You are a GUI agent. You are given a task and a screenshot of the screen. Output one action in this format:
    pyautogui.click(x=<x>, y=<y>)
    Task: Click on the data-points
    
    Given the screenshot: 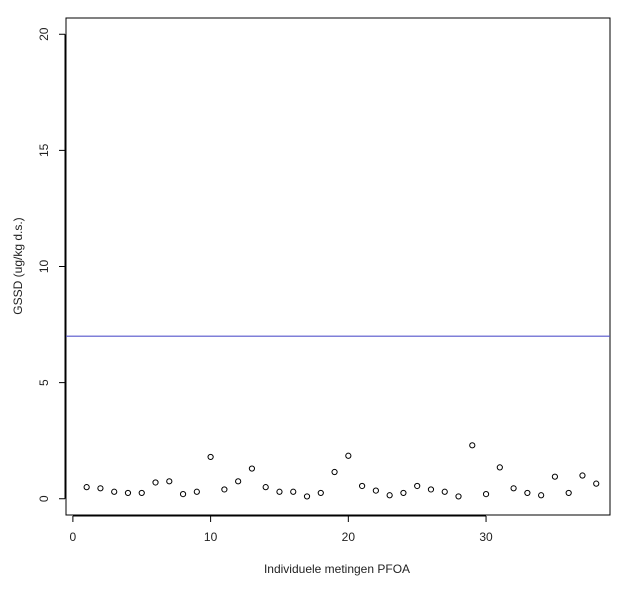 What is the action you would take?
    pyautogui.click(x=341, y=471)
    